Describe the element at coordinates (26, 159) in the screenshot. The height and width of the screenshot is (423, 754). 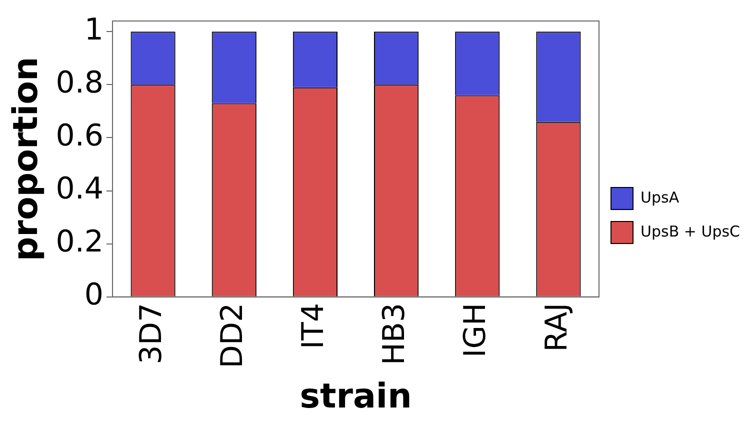
I see `y-axis-title: proportion` at that location.